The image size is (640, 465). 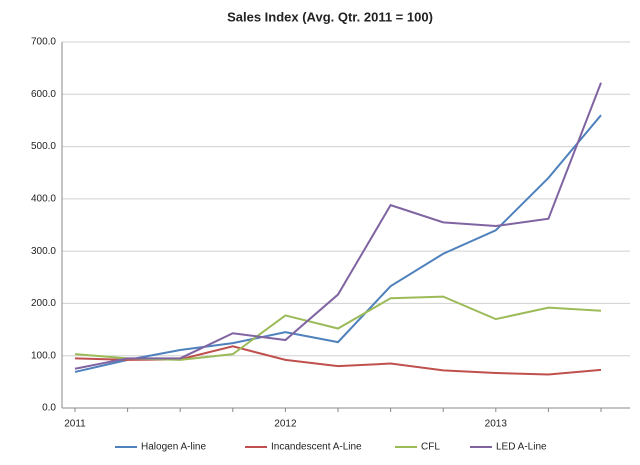 I want to click on y-tick-label: 0.0, so click(x=49, y=408).